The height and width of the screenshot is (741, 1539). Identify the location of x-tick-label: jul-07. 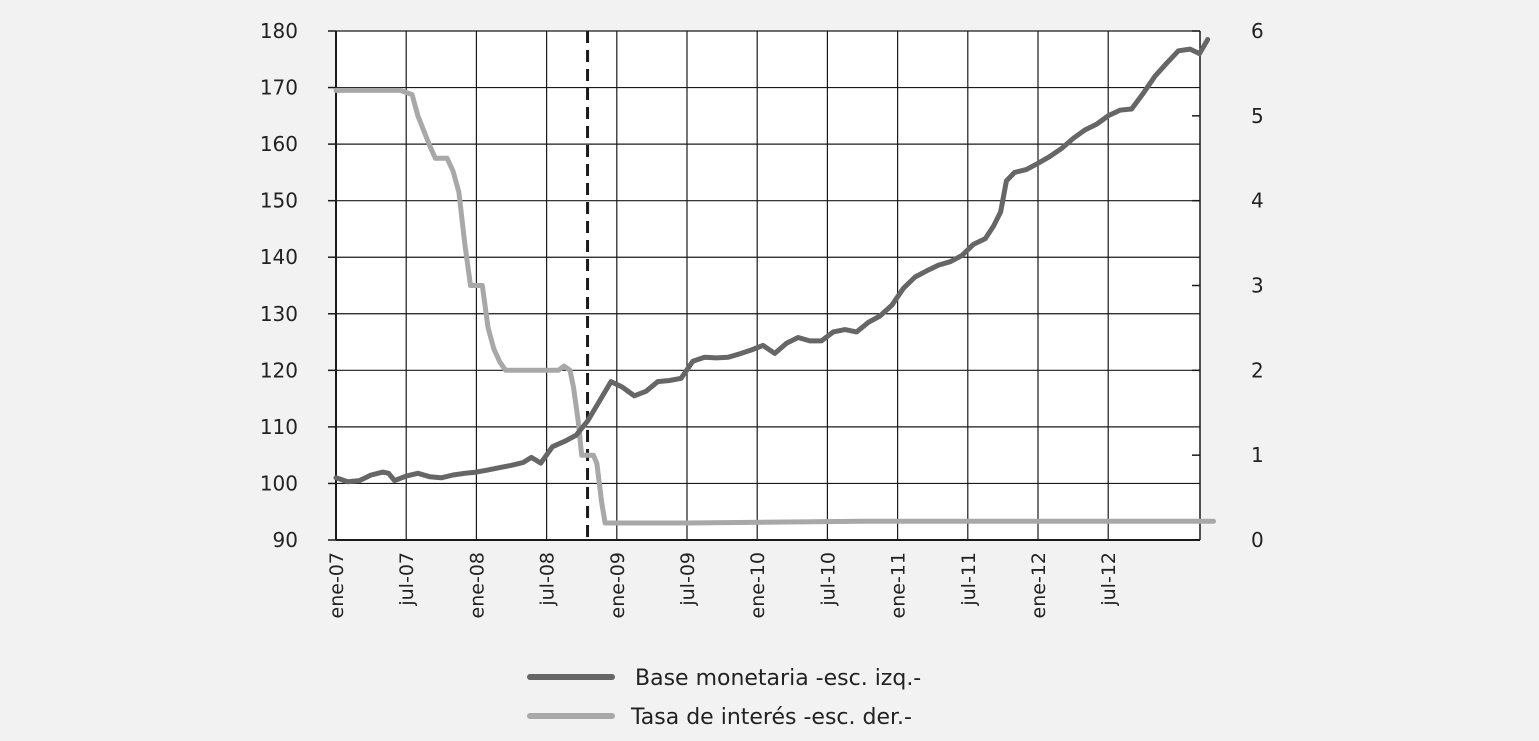
(407, 579).